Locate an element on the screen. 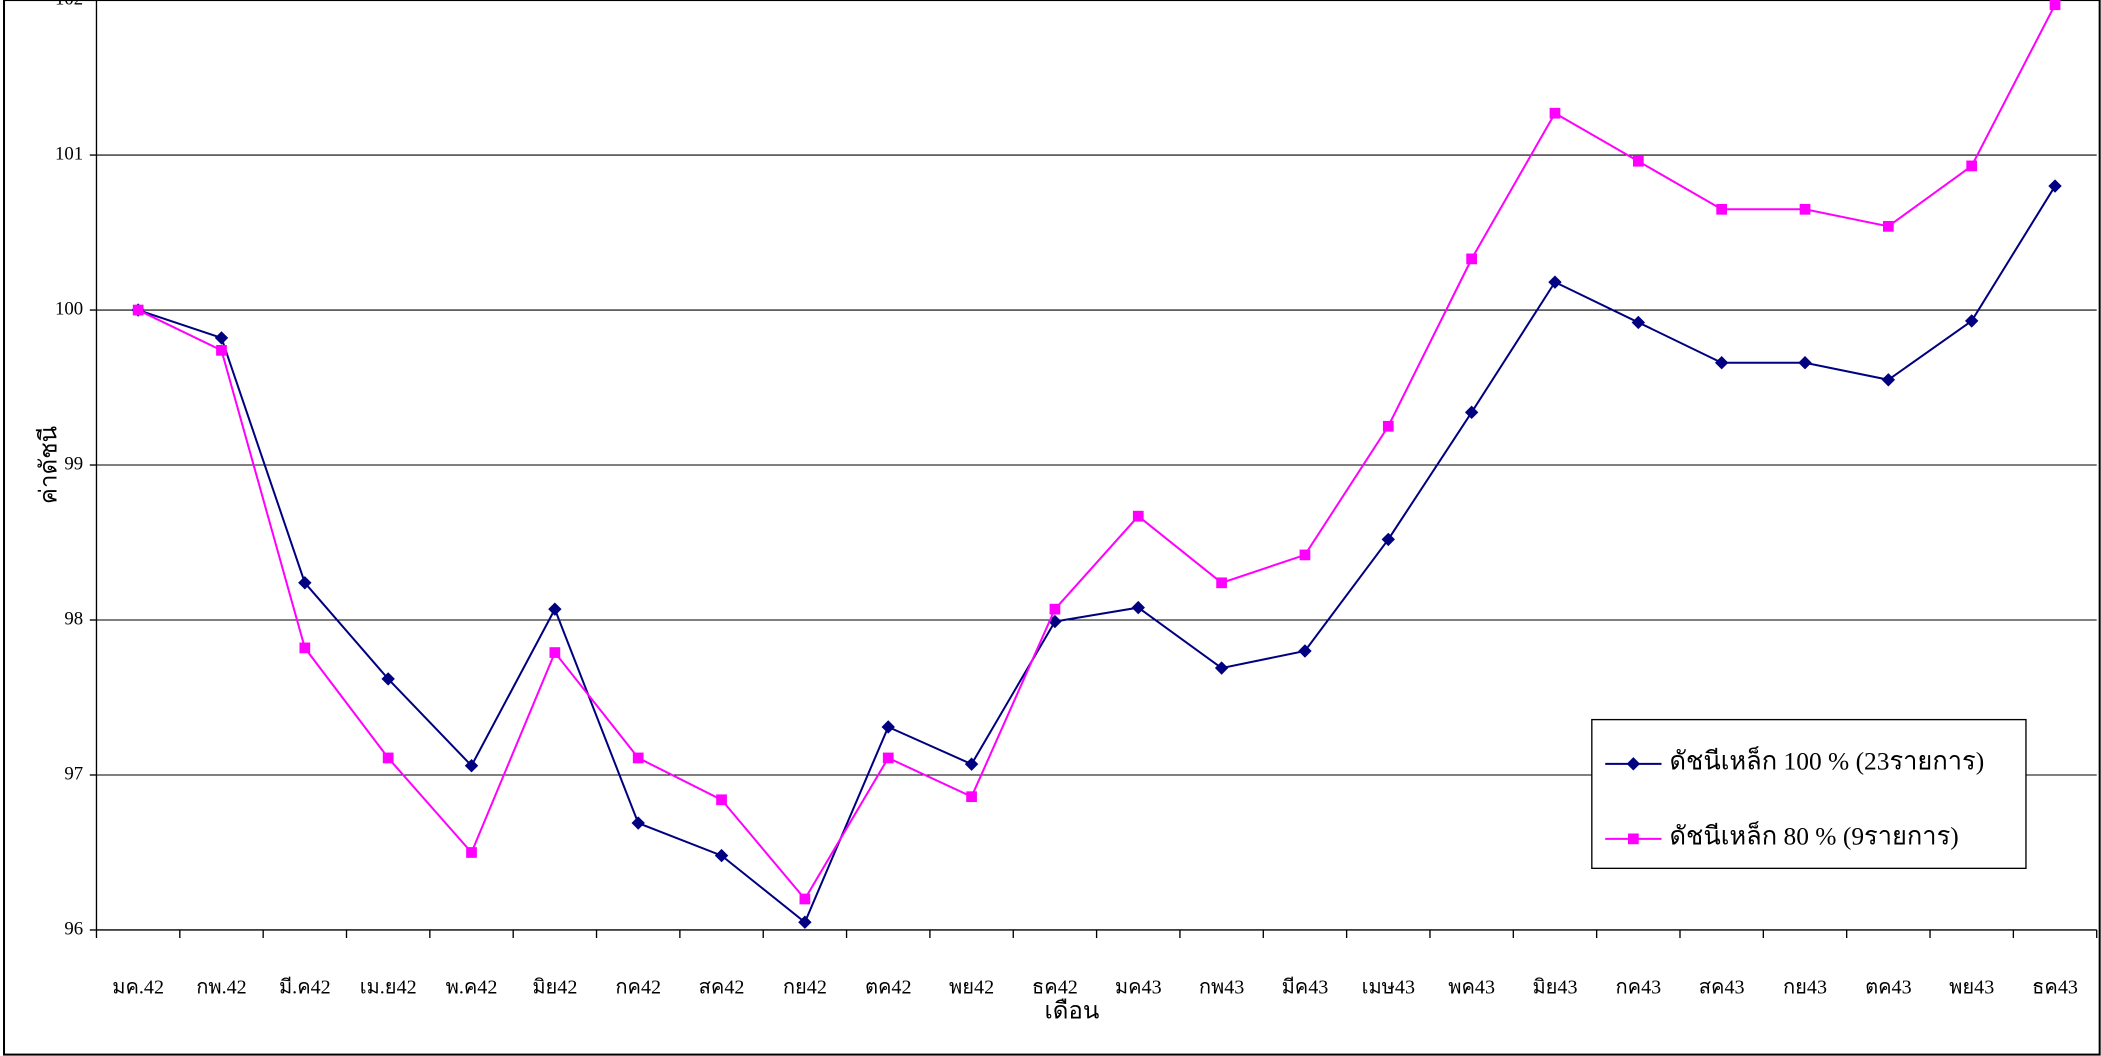  y-tick-label: 97 is located at coordinates (73, 773).